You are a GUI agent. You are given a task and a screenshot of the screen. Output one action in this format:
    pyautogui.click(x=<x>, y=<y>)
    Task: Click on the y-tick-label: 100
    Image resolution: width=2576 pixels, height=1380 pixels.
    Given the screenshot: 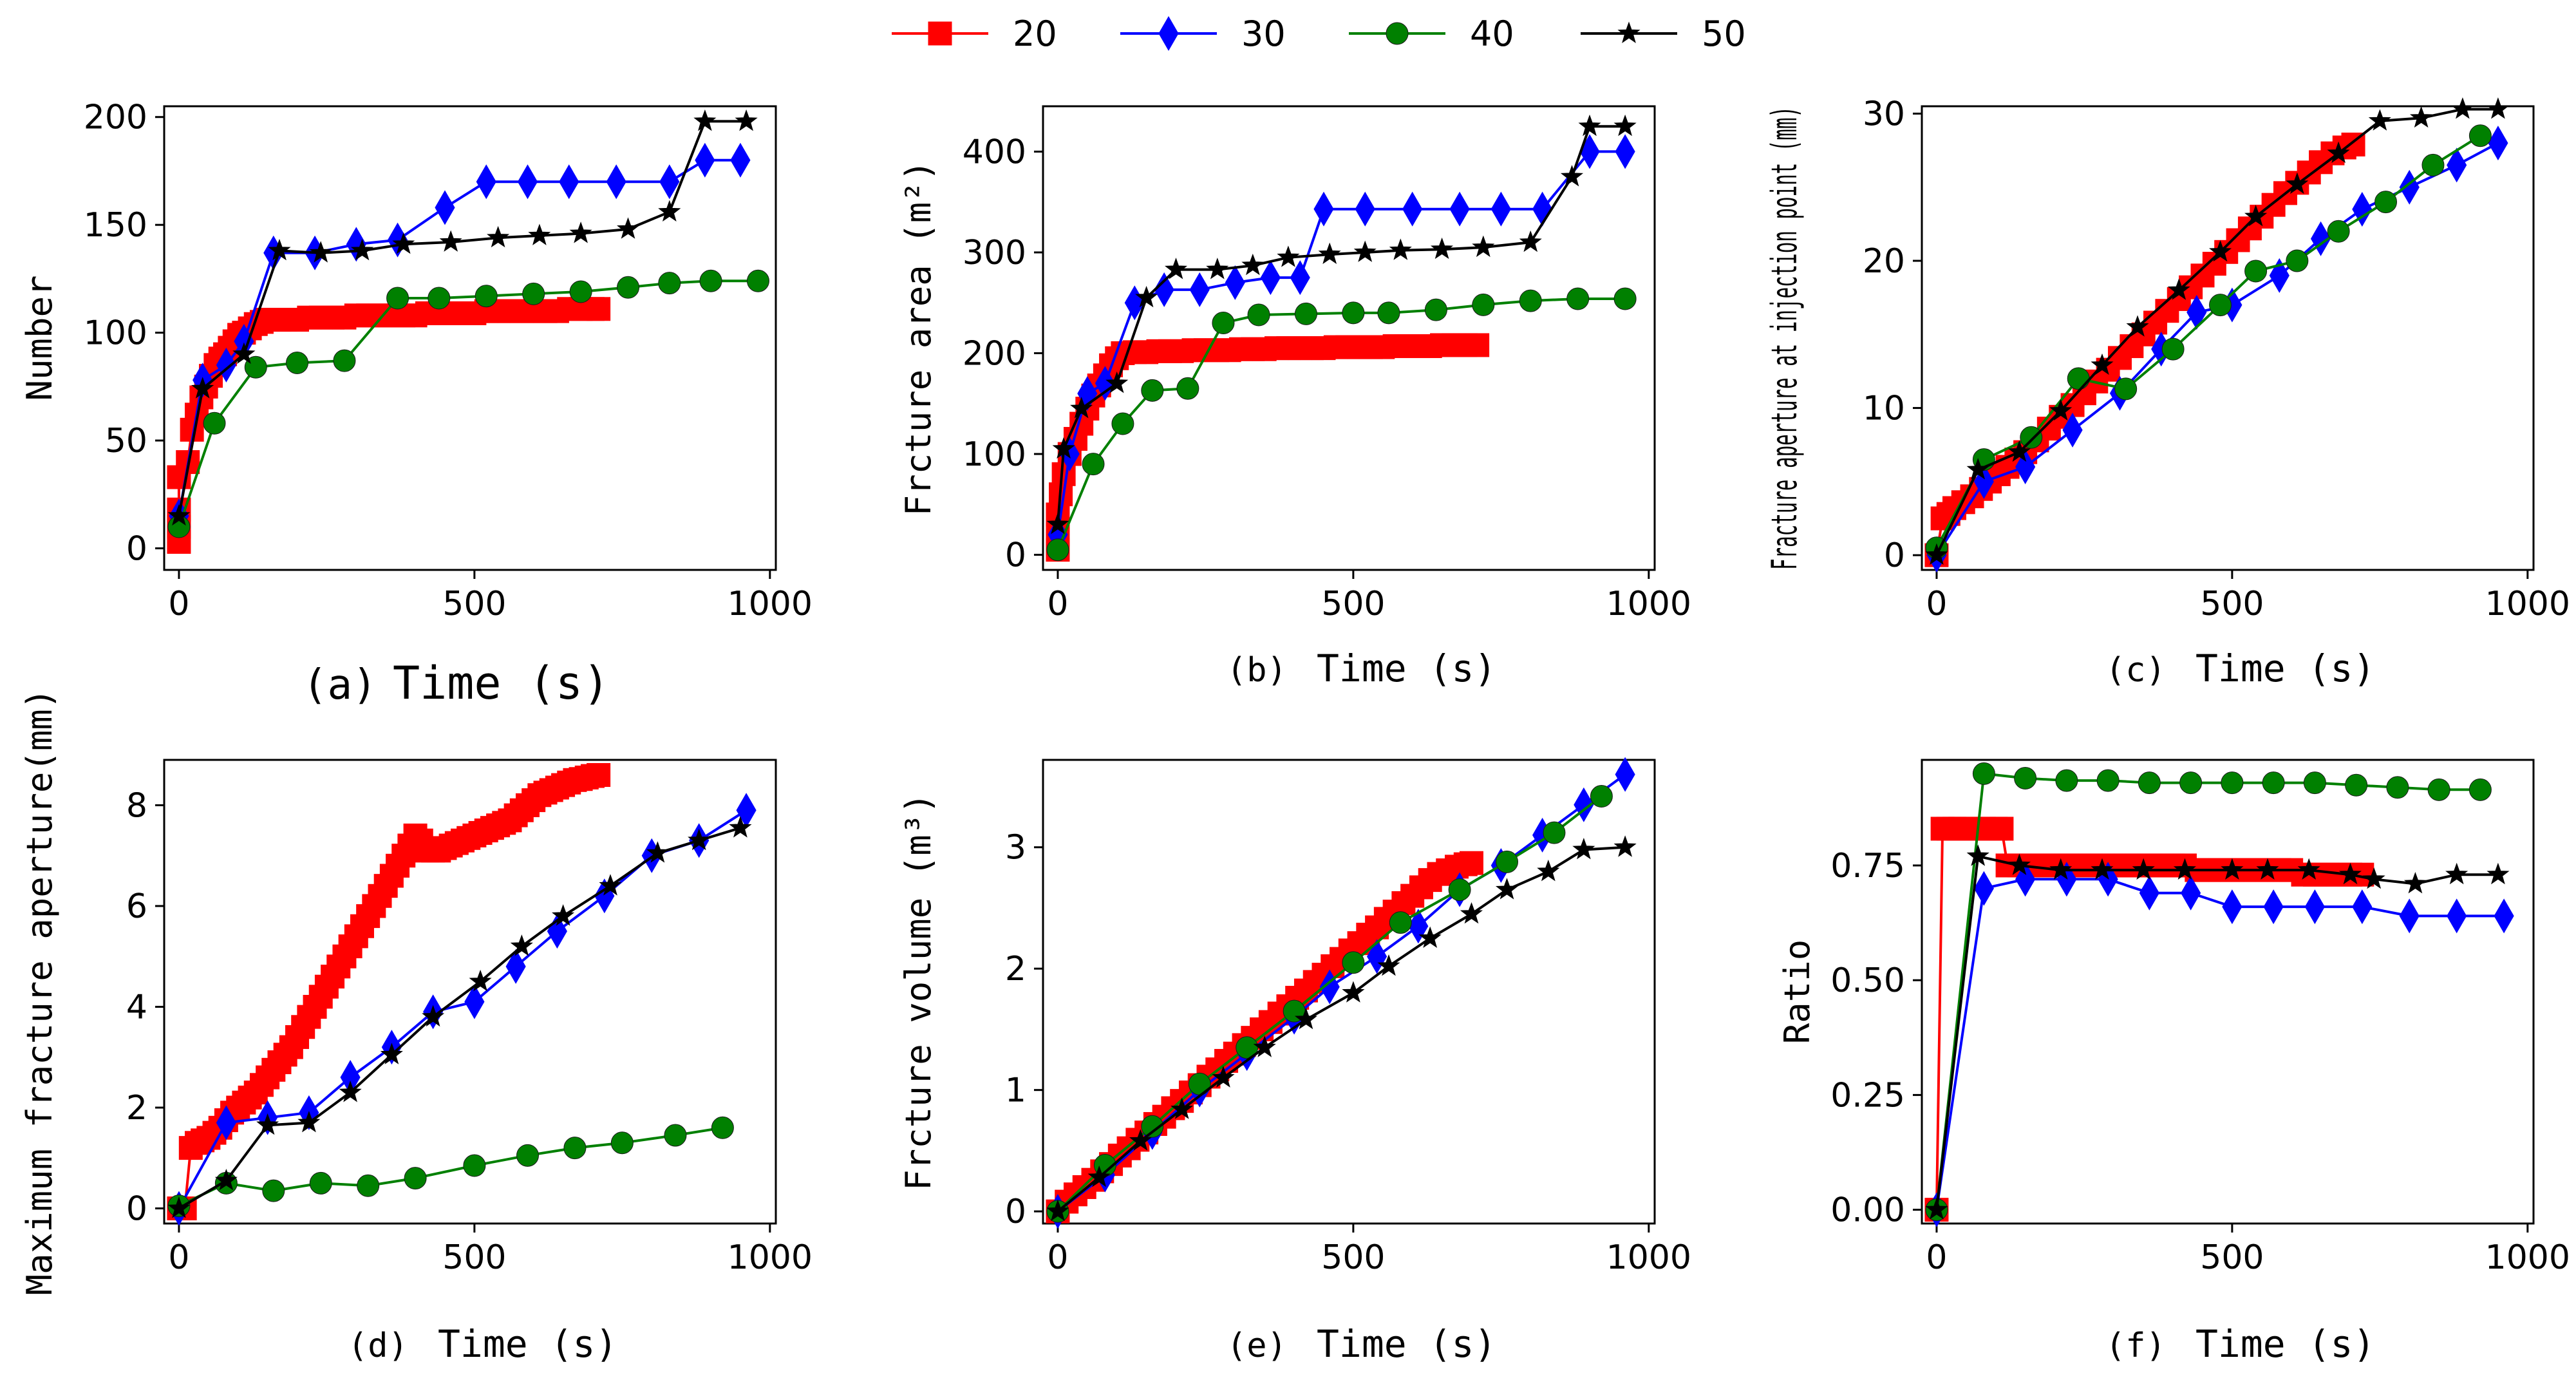 What is the action you would take?
    pyautogui.click(x=994, y=455)
    